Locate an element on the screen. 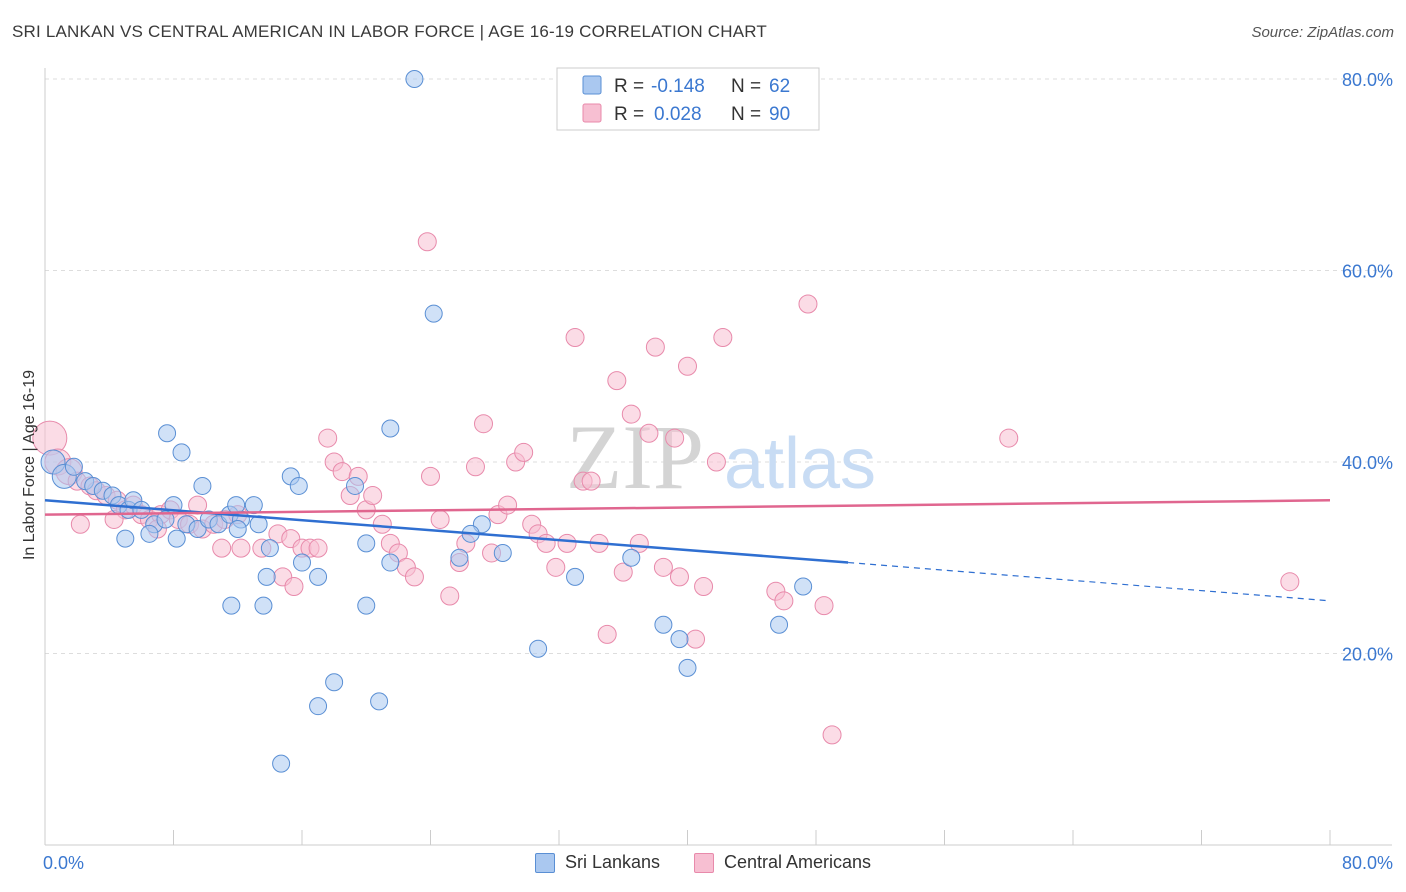 The height and width of the screenshot is (892, 1406). legend-swatch-pink is located at coordinates (592, 113).